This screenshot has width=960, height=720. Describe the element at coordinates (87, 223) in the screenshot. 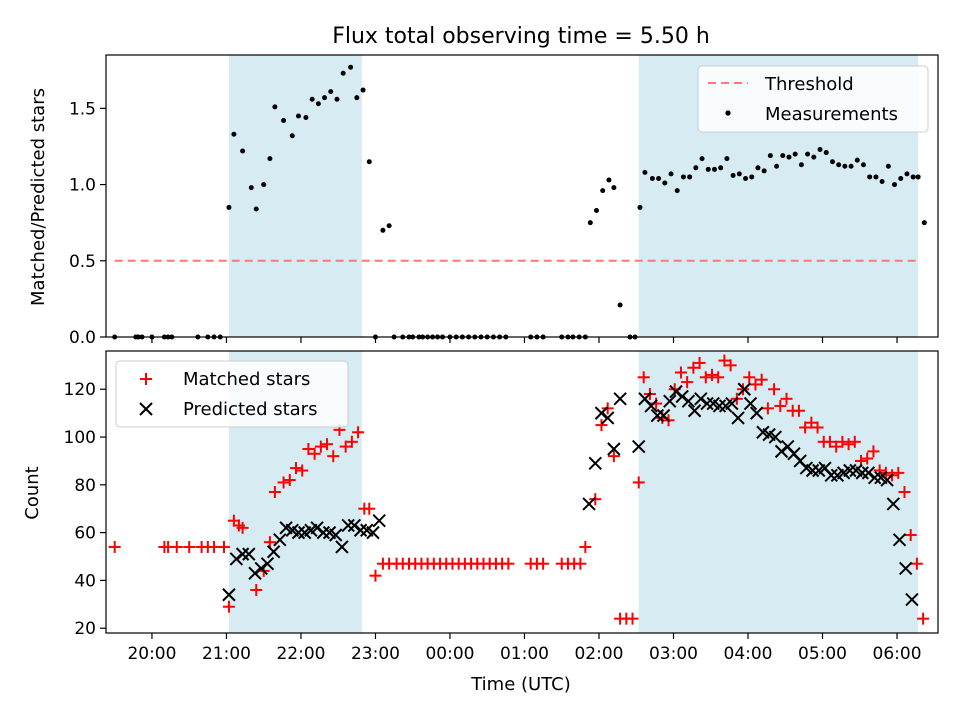

I see `top-y-ticks: 0.0 0.5 1.0 1.5` at that location.